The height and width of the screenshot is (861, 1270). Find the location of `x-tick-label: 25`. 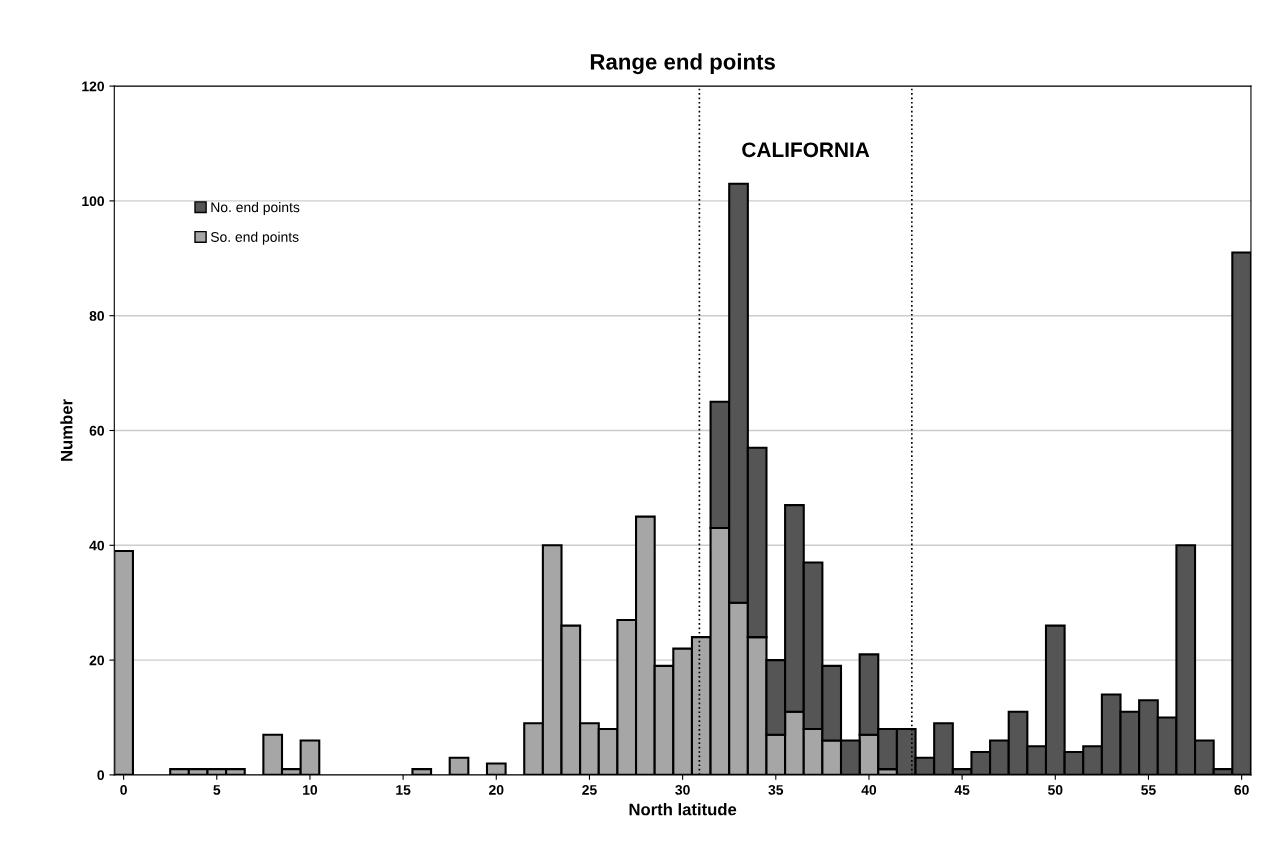

x-tick-label: 25 is located at coordinates (589, 789).